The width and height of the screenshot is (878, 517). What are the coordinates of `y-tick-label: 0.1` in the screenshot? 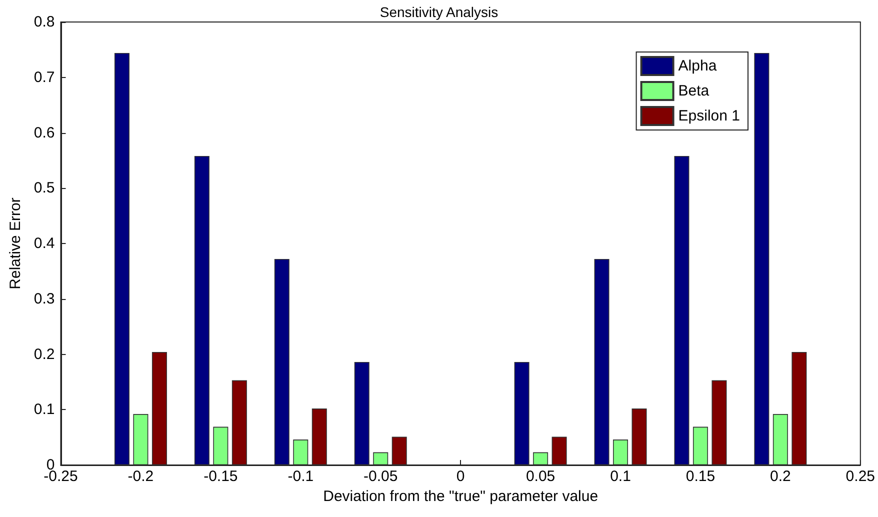 It's located at (44, 409).